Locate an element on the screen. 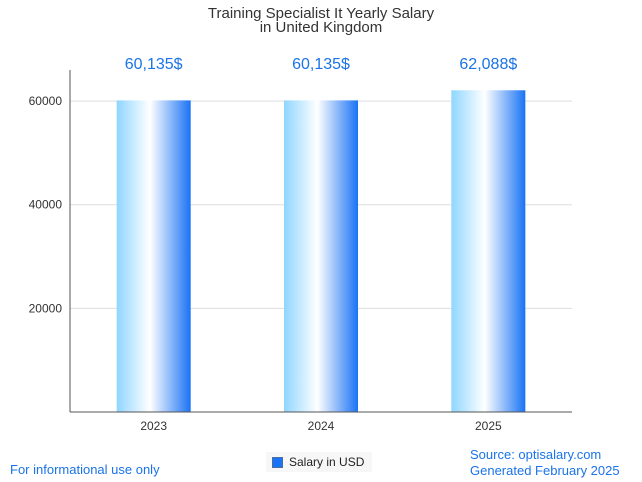 Image resolution: width=642 pixels, height=482 pixels. x-tick-label: 2024 is located at coordinates (321, 426).